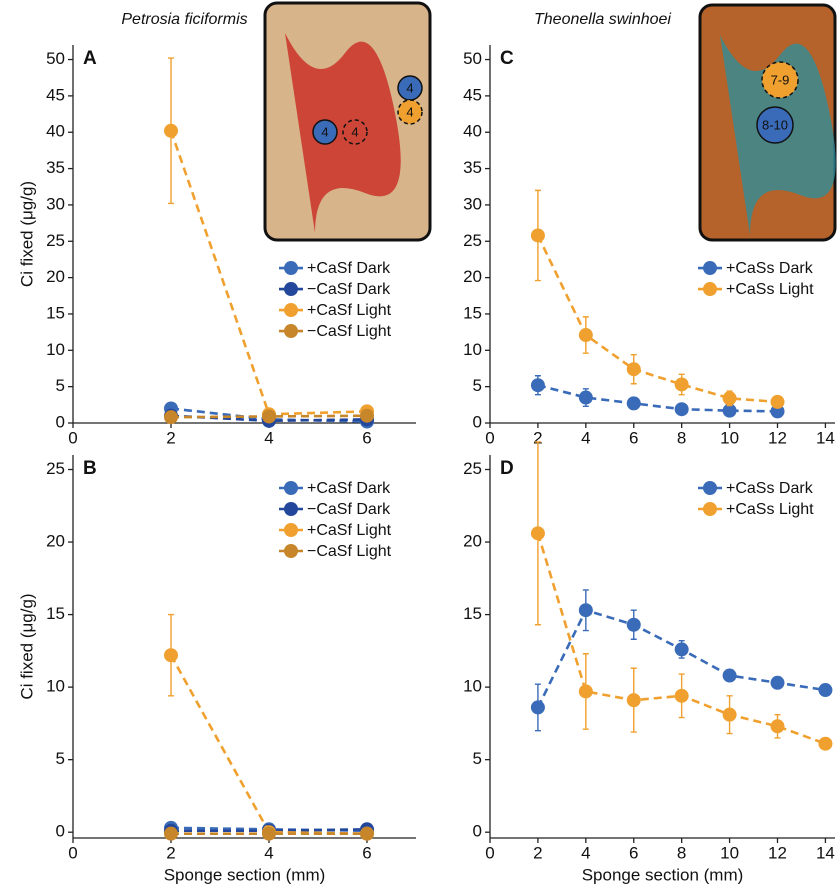 The height and width of the screenshot is (894, 839). I want to click on legend-label: +CaSs Dark, so click(770, 488).